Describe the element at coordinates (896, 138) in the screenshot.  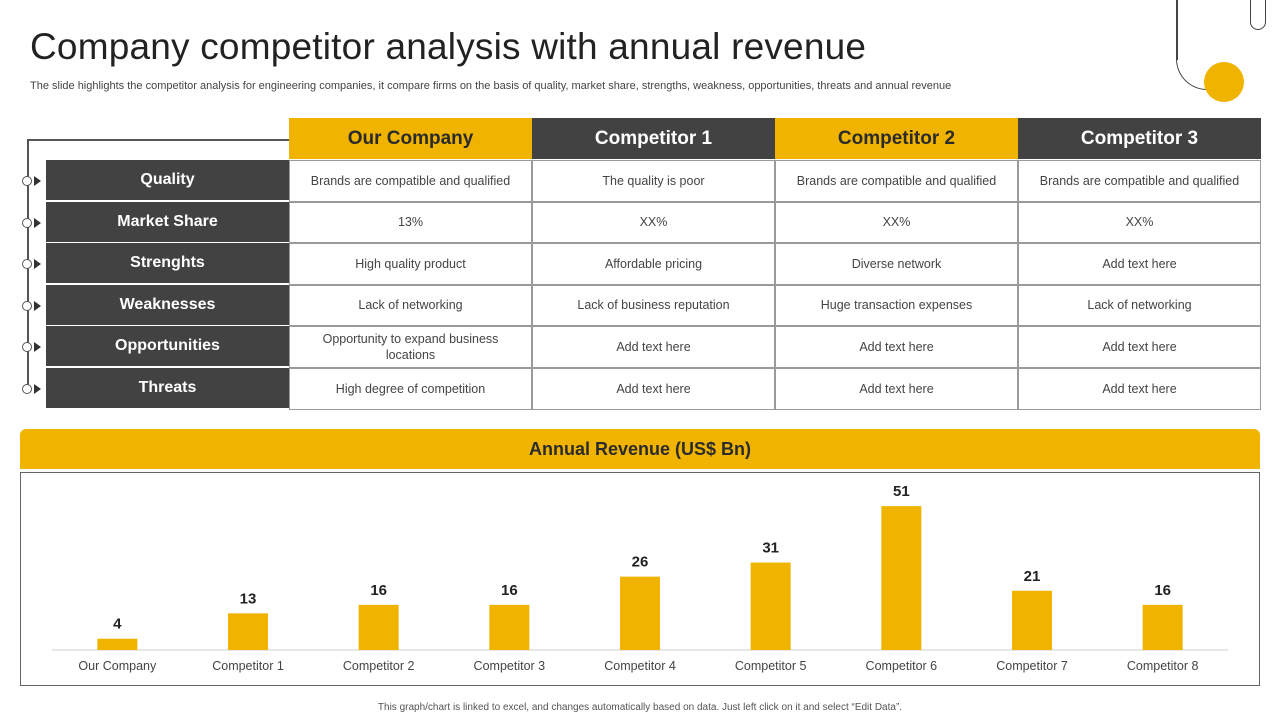
I see `column-header-3: Competitor 2` at that location.